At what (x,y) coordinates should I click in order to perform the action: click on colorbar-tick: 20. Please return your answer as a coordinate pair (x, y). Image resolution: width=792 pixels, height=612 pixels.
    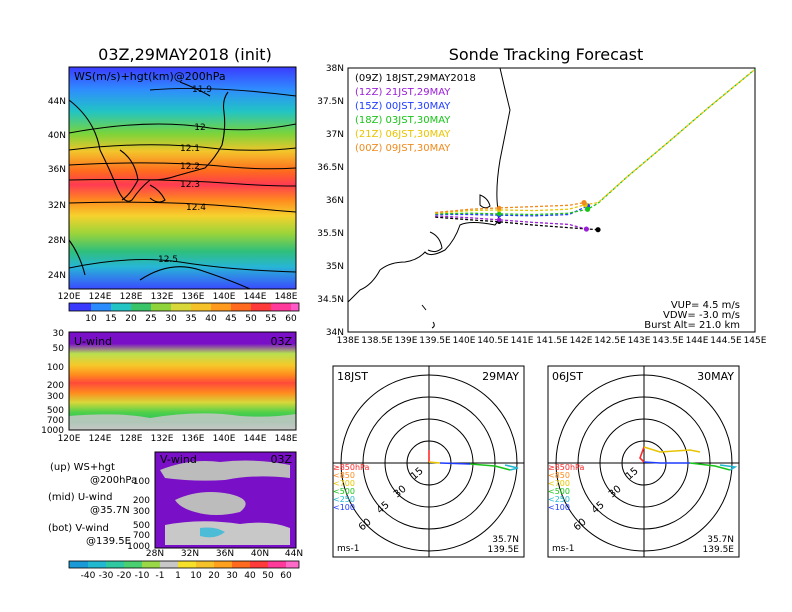
    Looking at the image, I should click on (214, 576).